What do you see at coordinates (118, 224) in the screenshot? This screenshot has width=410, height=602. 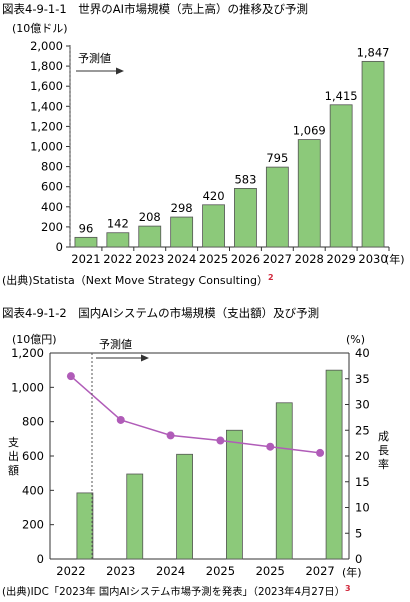 I see `chart1-data-label: 142` at bounding box center [118, 224].